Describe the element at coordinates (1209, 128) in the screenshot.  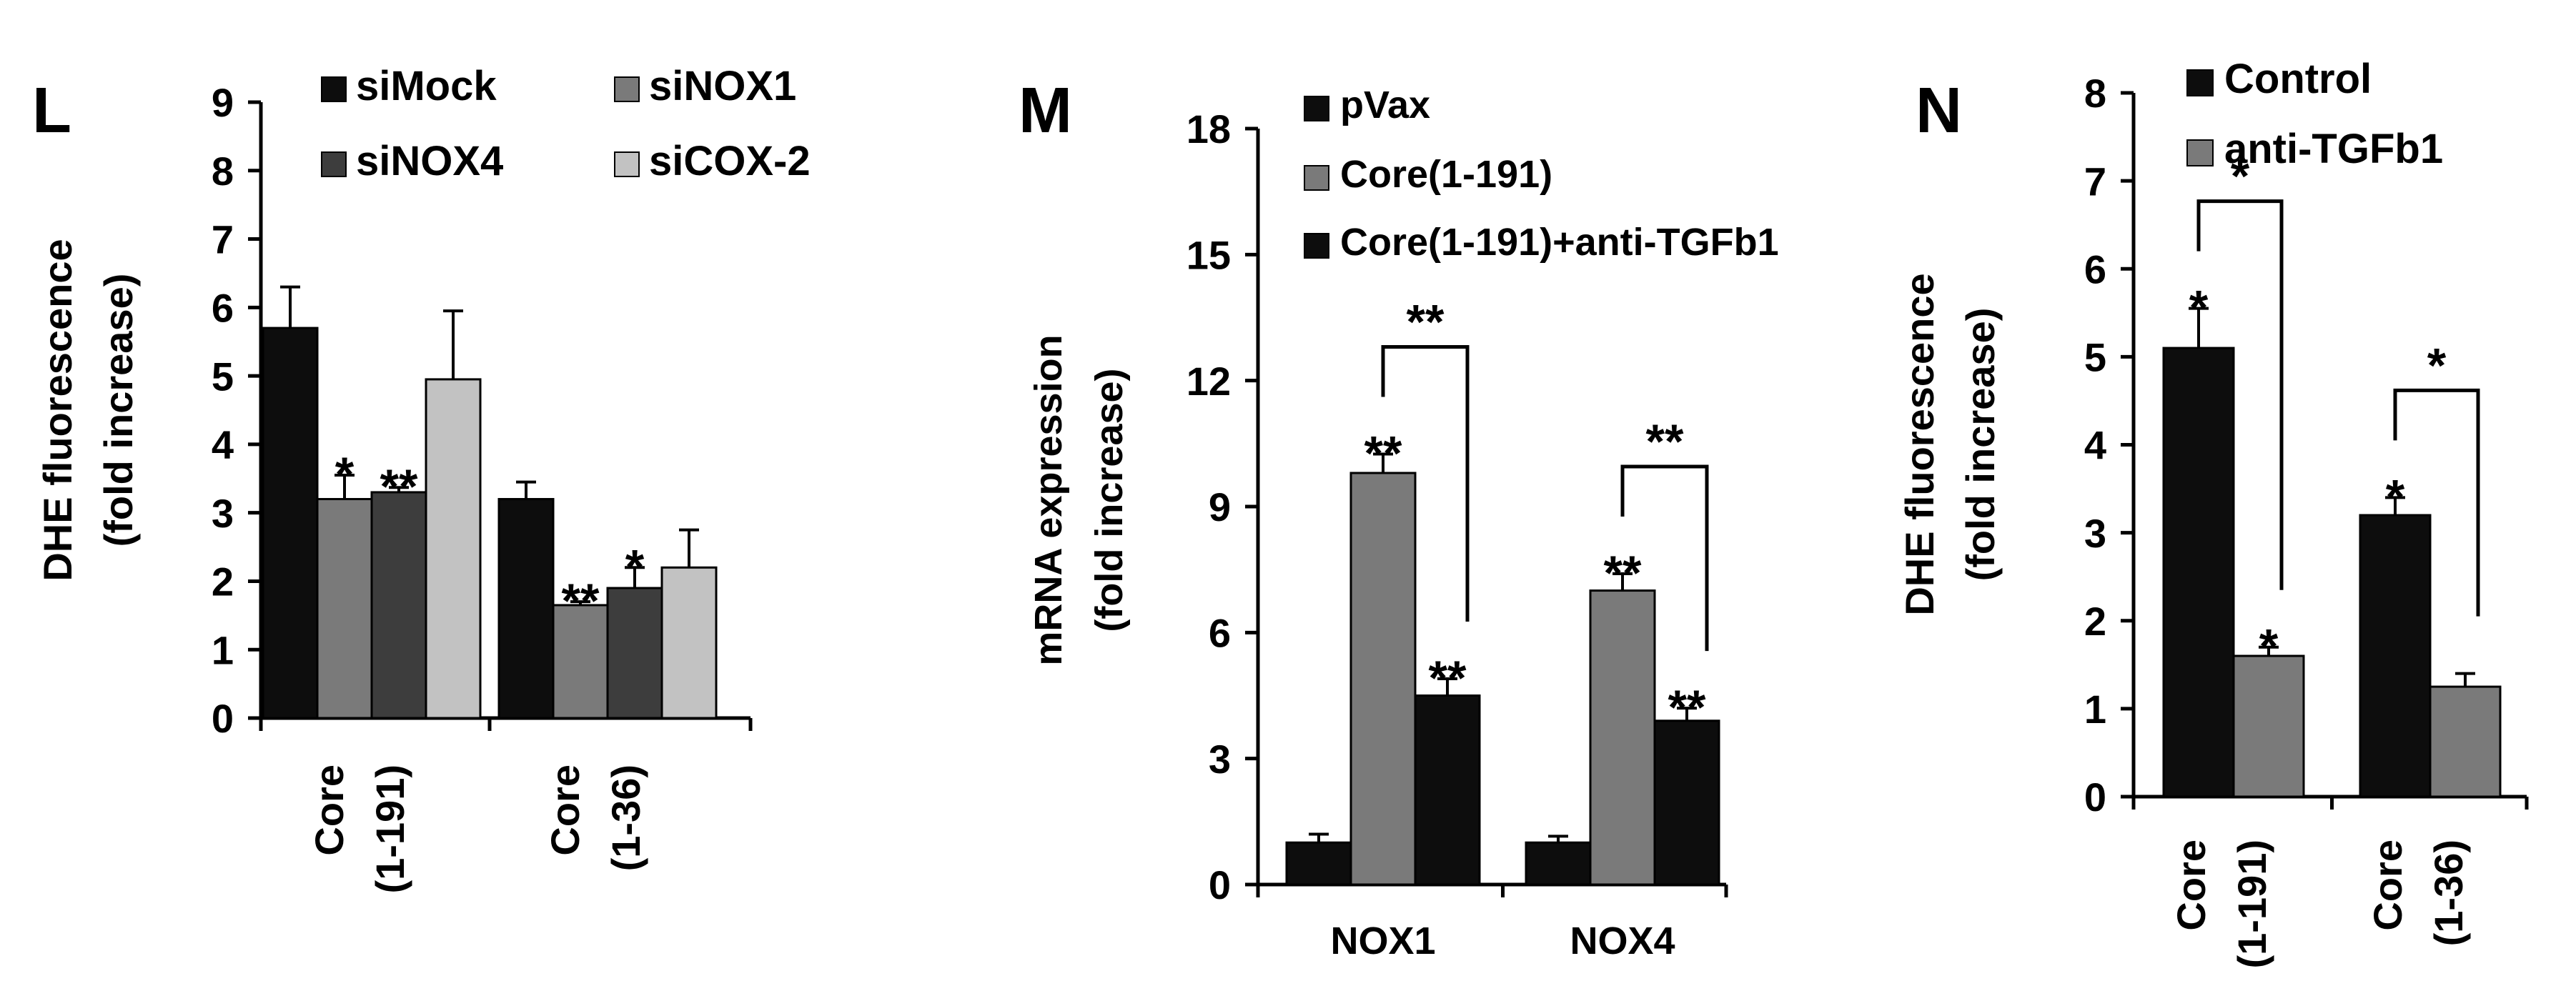
I see `y-tick-label: 18` at that location.